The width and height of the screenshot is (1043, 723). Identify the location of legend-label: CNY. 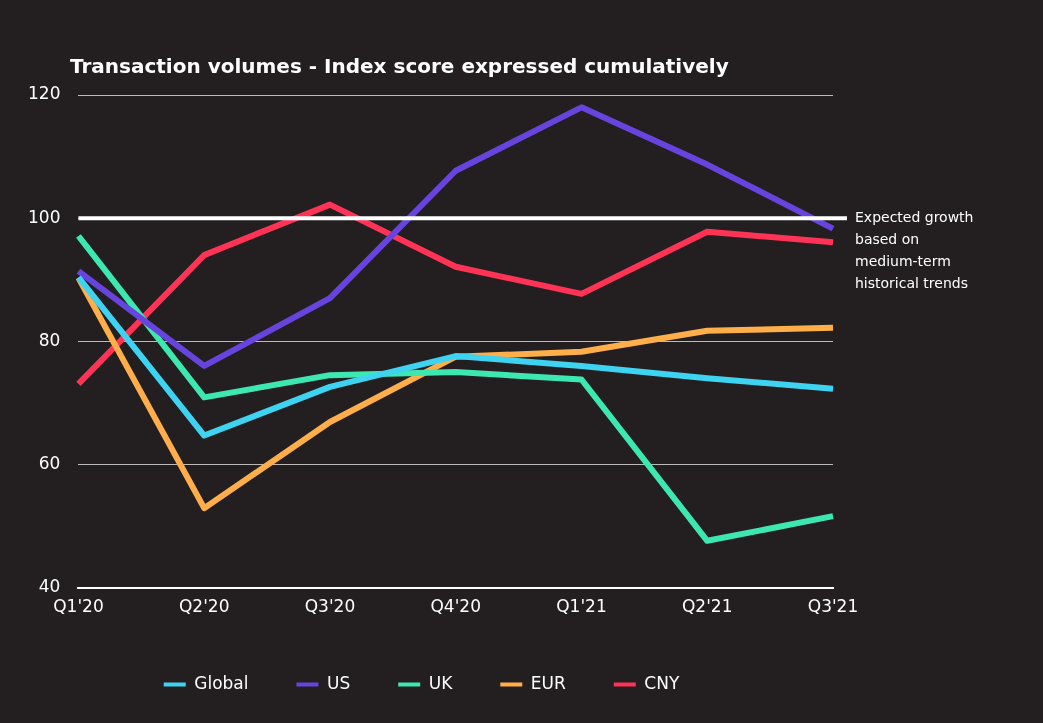
(662, 682).